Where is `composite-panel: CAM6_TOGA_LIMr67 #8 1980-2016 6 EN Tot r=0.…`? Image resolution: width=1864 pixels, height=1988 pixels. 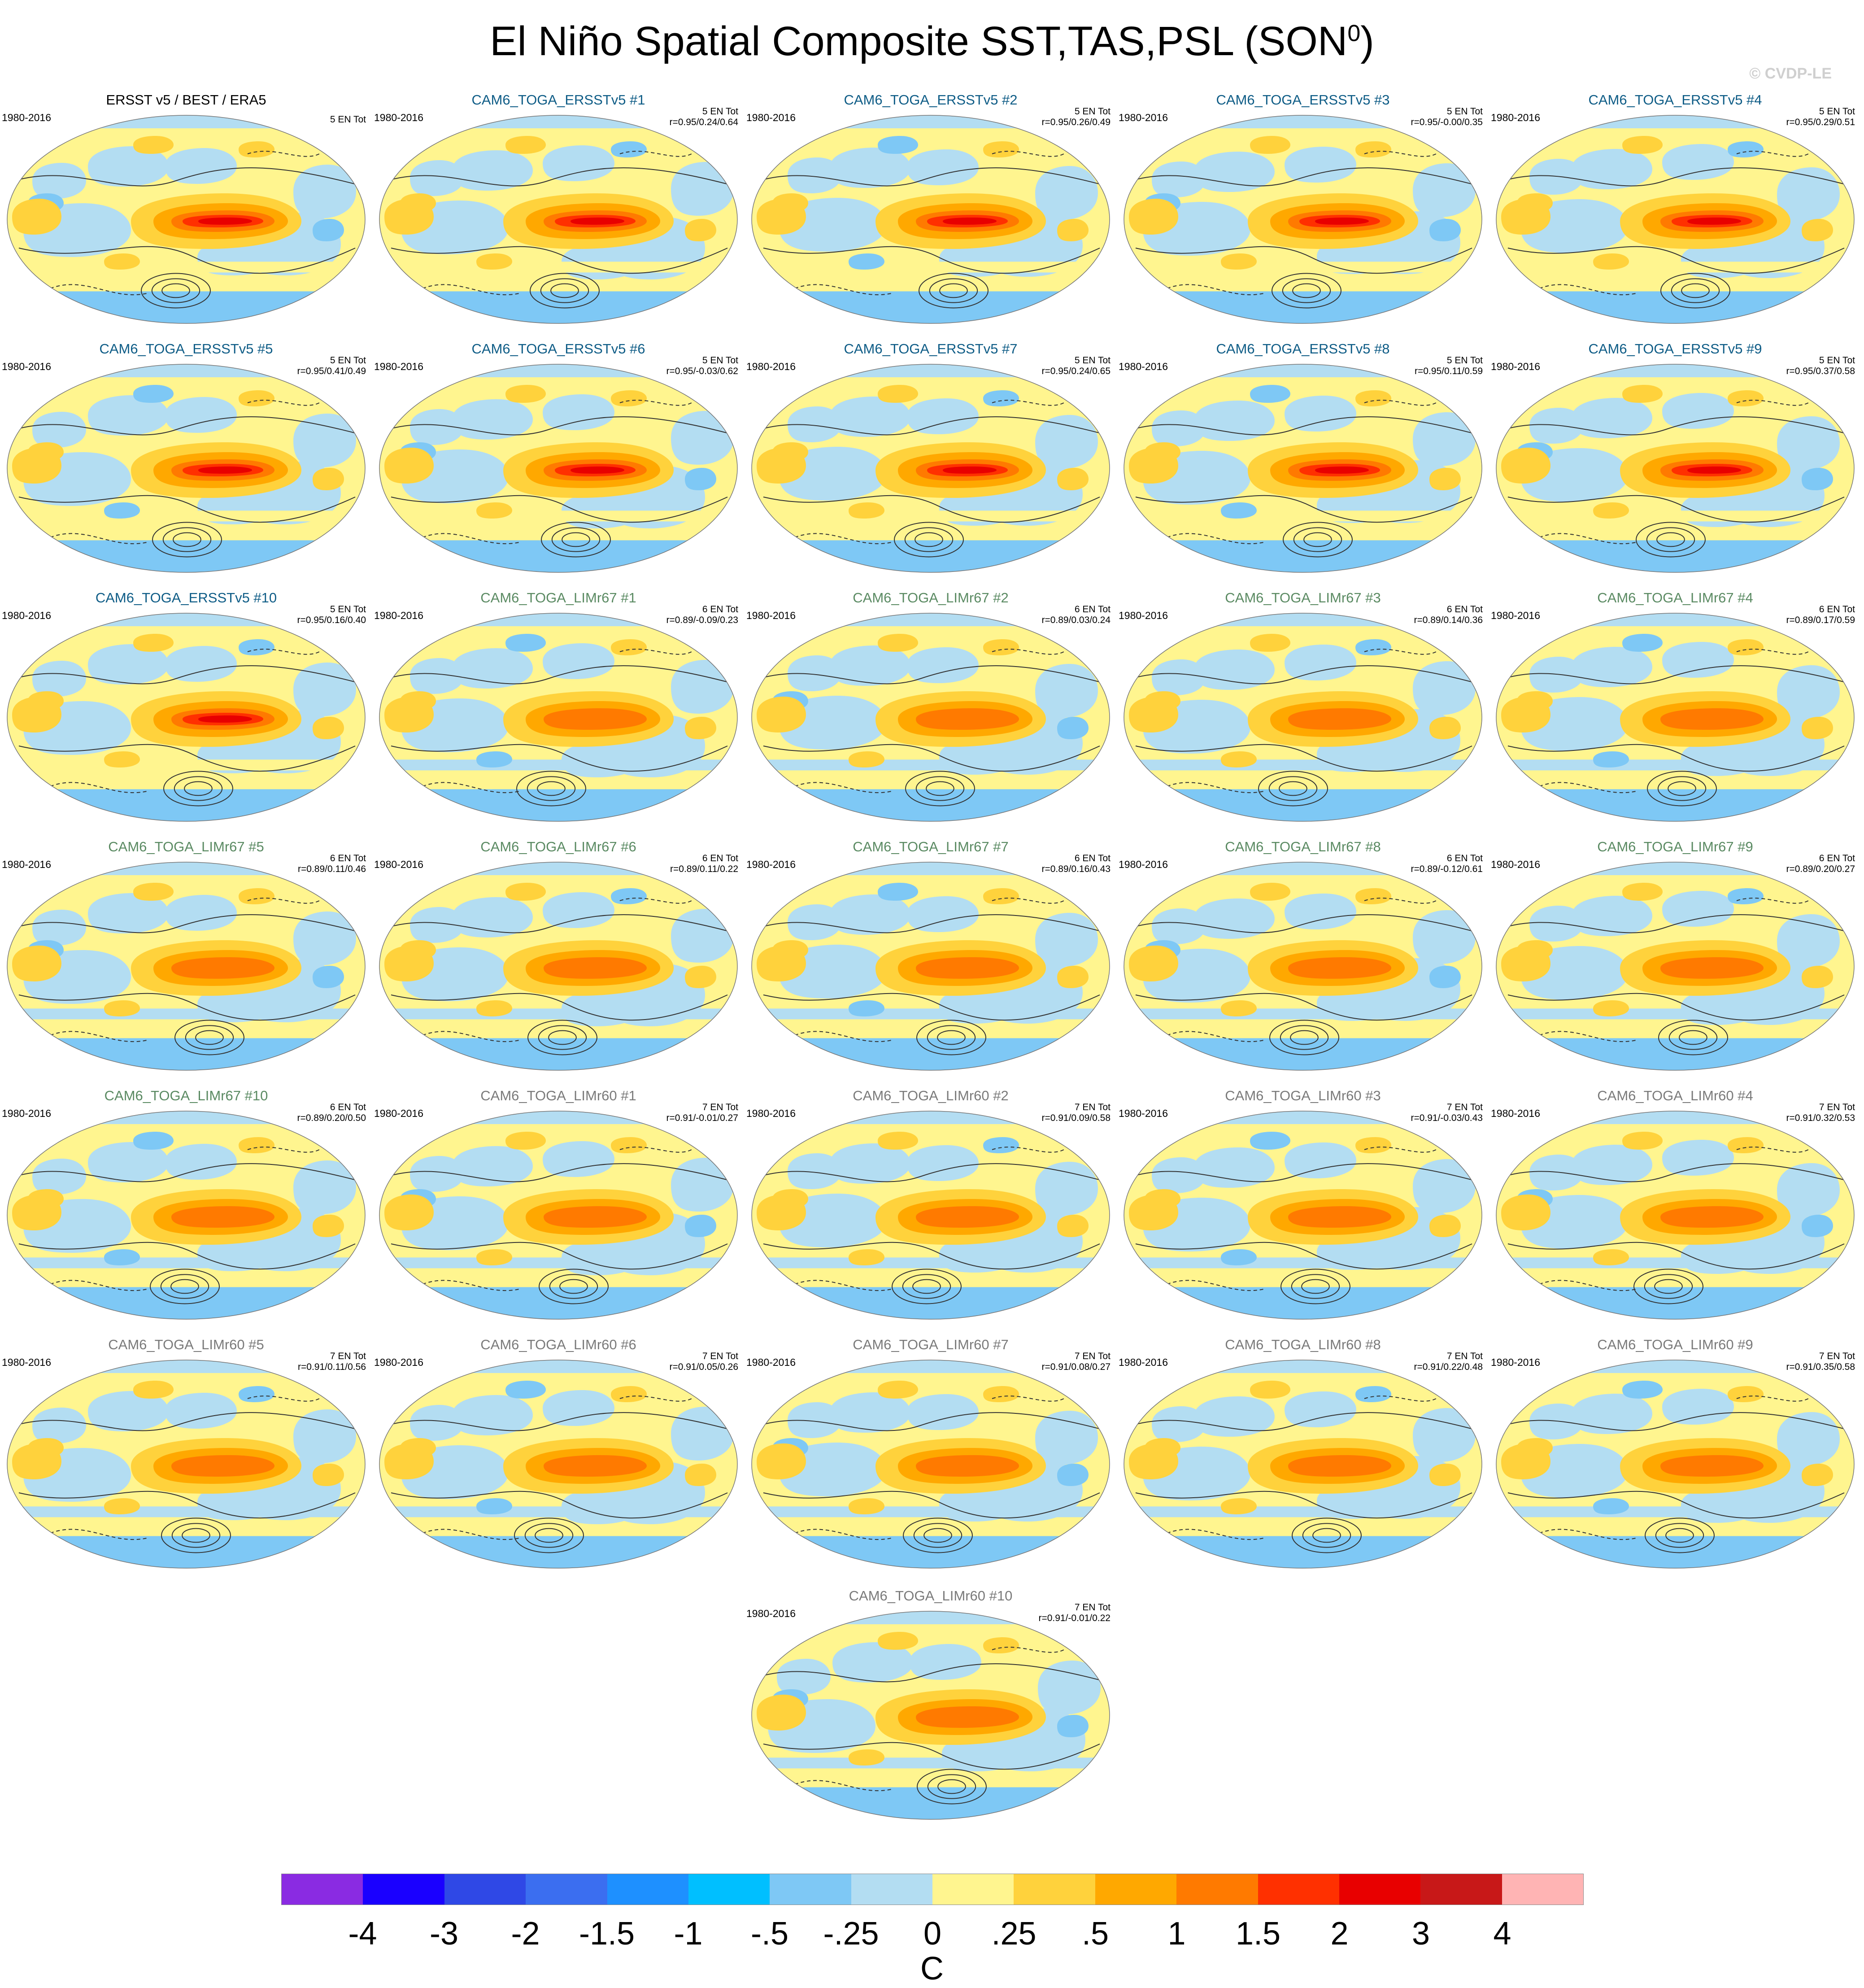
composite-panel: CAM6_TOGA_LIMr67 #8 1980-2016 6 EN Tot r=0.… is located at coordinates (1303, 955).